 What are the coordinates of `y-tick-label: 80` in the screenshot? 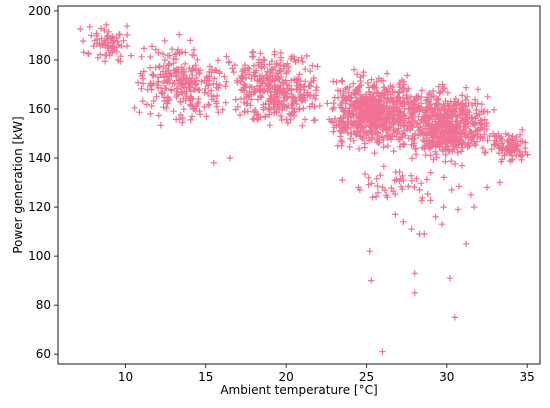 It's located at (43, 305).